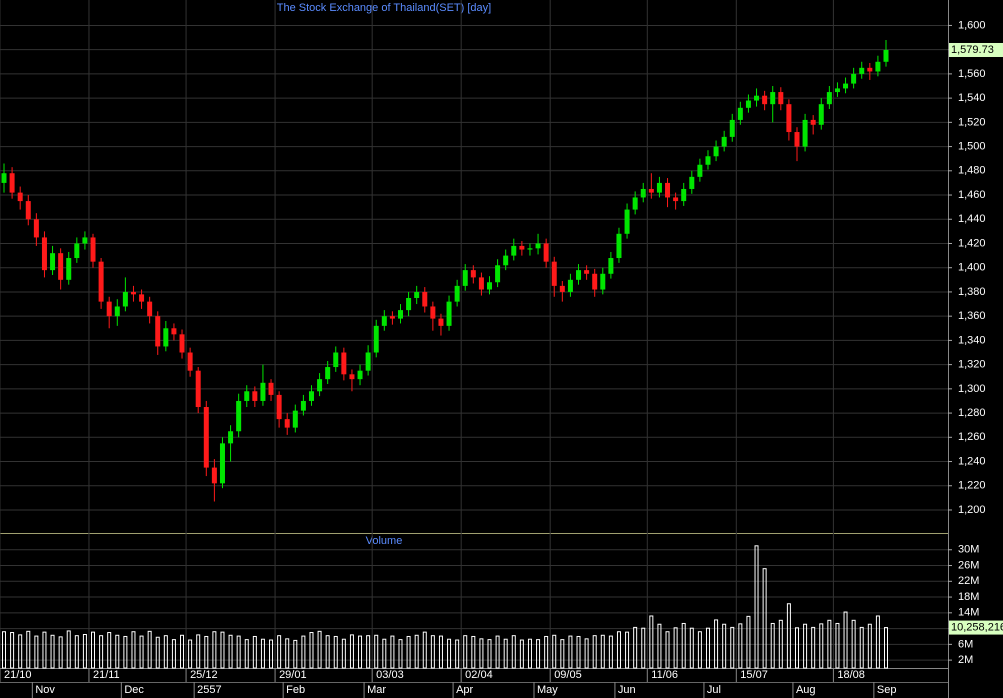 This screenshot has height=698, width=1003. Describe the element at coordinates (479, 675) in the screenshot. I see `x-tick-label: 02/04` at that location.